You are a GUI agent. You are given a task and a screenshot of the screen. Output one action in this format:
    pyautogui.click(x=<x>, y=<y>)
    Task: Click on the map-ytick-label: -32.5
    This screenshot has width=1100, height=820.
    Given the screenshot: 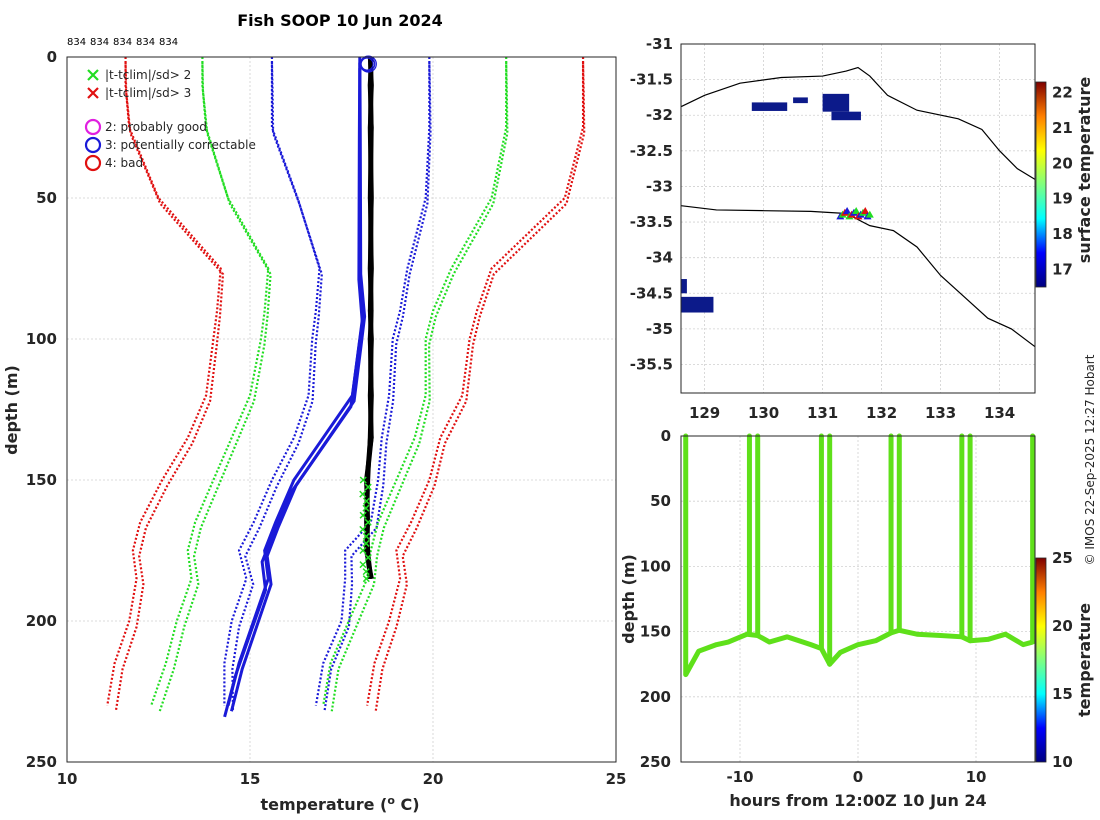 What is the action you would take?
    pyautogui.click(x=651, y=151)
    